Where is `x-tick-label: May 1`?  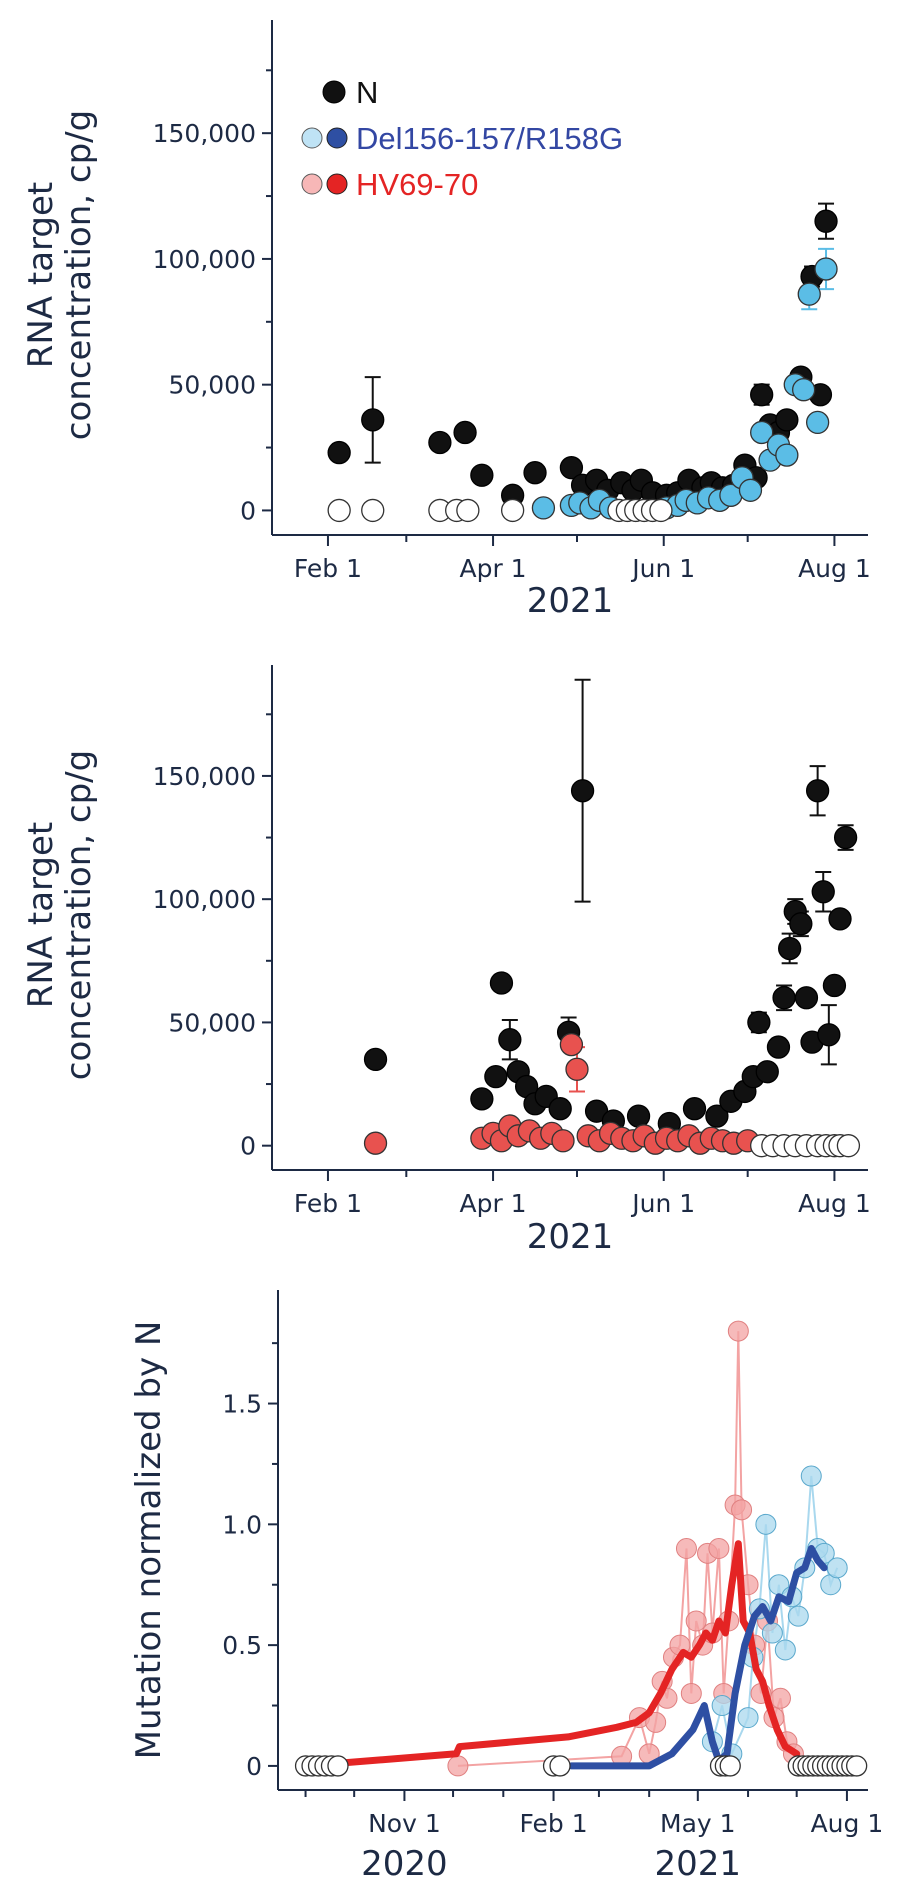
x-tick-label: May 1 is located at coordinates (698, 1823).